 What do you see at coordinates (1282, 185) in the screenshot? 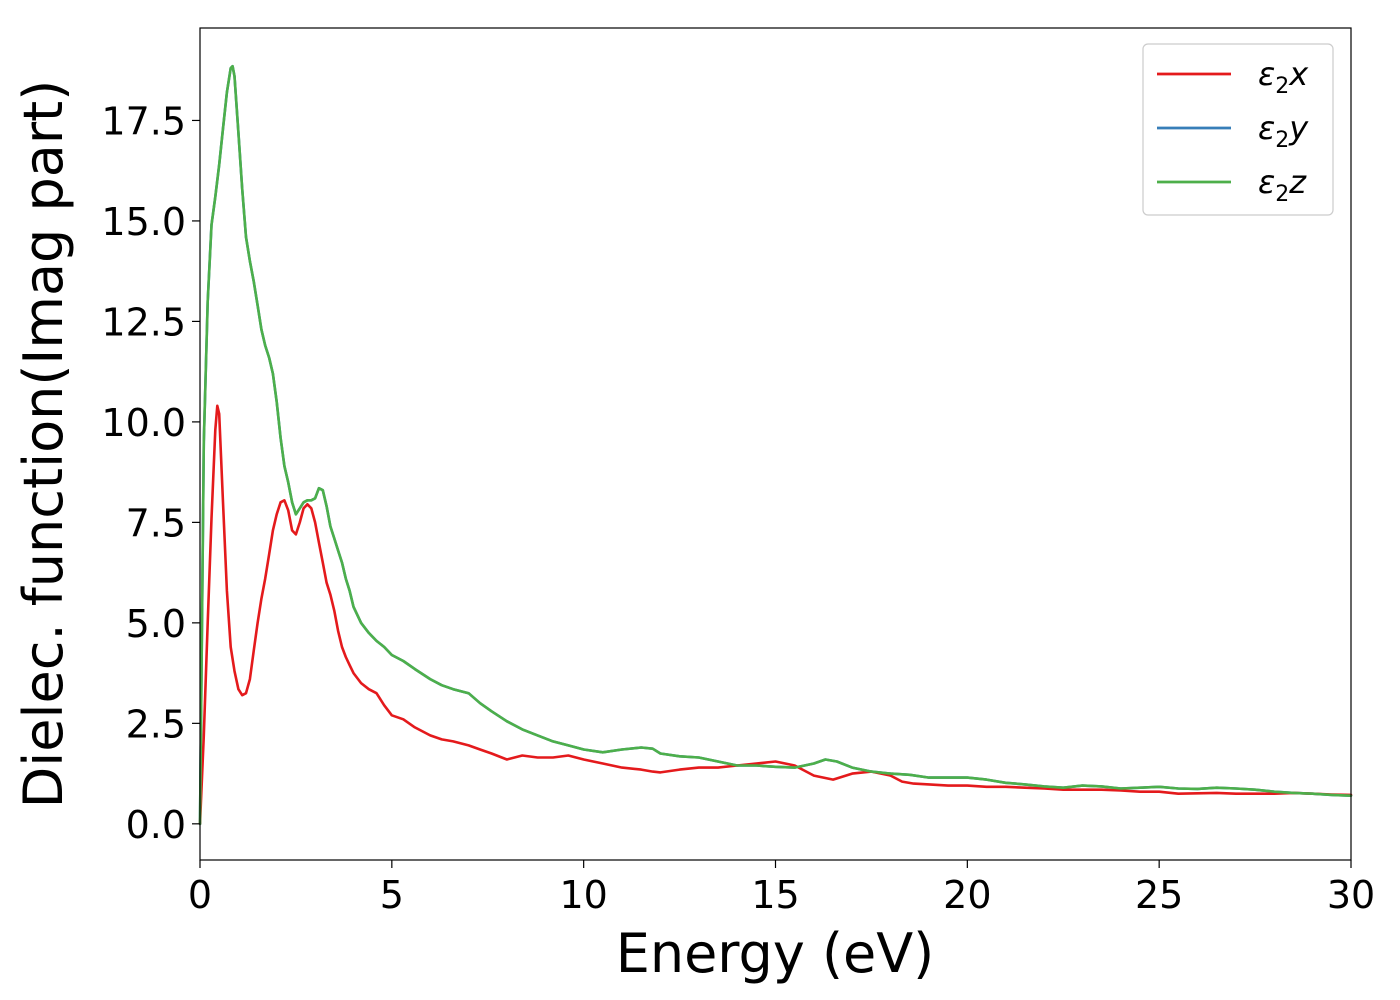
I see `legend-label-z: ε2z` at bounding box center [1282, 185].